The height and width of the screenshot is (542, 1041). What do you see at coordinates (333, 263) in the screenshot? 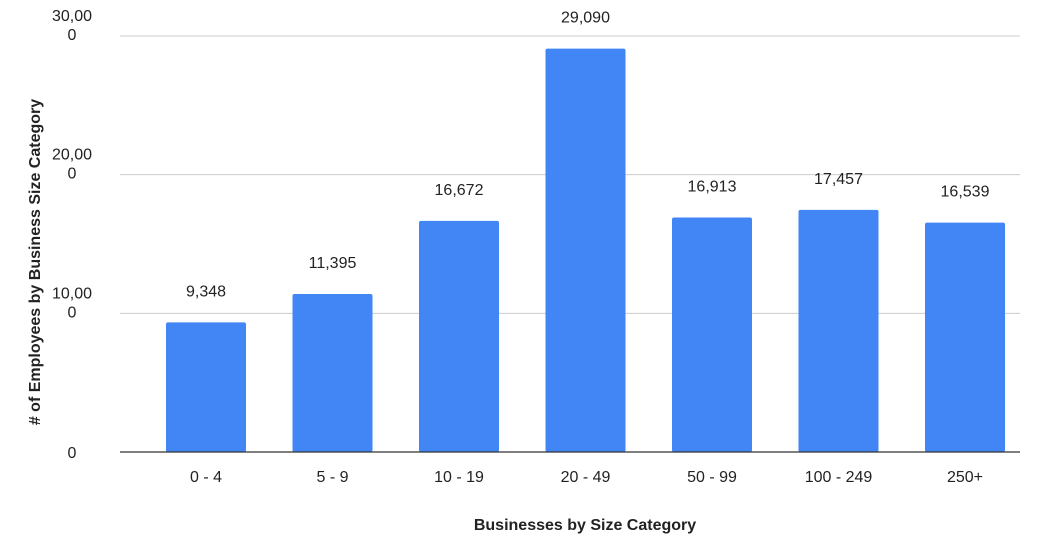
I see `data-label: 11,395` at bounding box center [333, 263].